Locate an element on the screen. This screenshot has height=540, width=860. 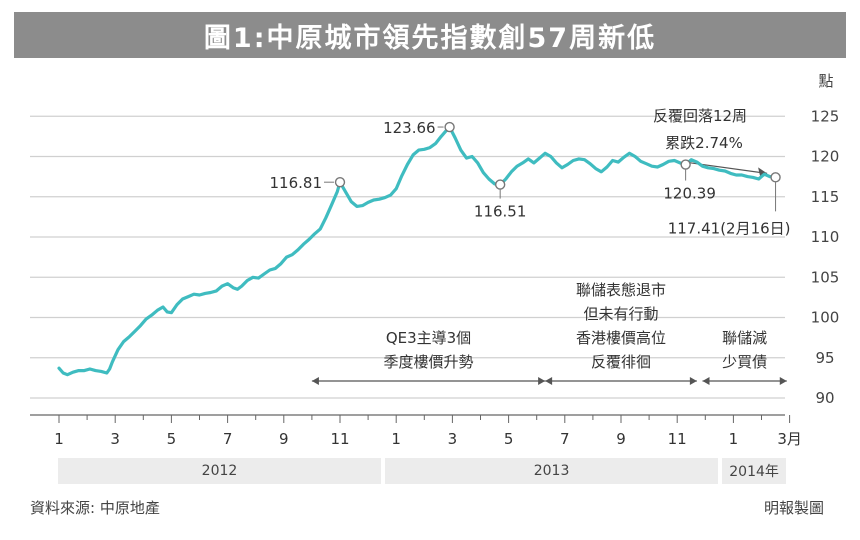
chart-title: 圖1:中原城市領先指數創57周新低 is located at coordinates (430, 38).